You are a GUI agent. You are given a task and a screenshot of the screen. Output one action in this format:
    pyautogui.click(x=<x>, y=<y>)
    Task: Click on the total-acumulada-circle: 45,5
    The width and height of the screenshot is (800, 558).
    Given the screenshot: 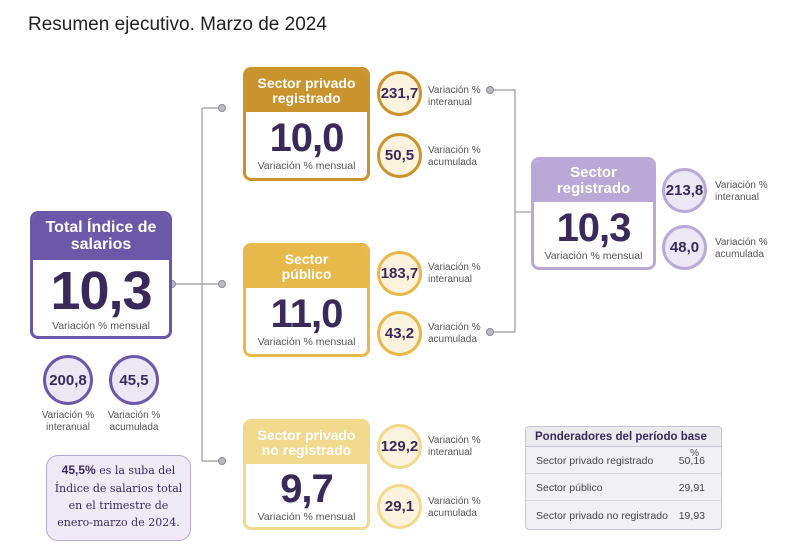 What is the action you would take?
    pyautogui.click(x=134, y=380)
    